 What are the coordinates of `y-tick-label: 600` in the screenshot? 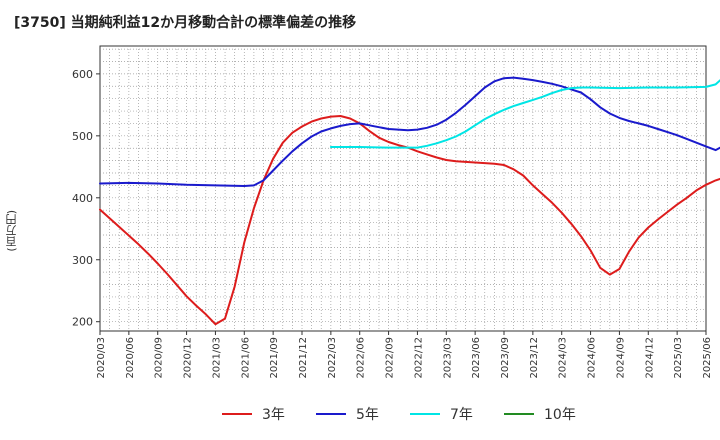 It's located at (82, 74).